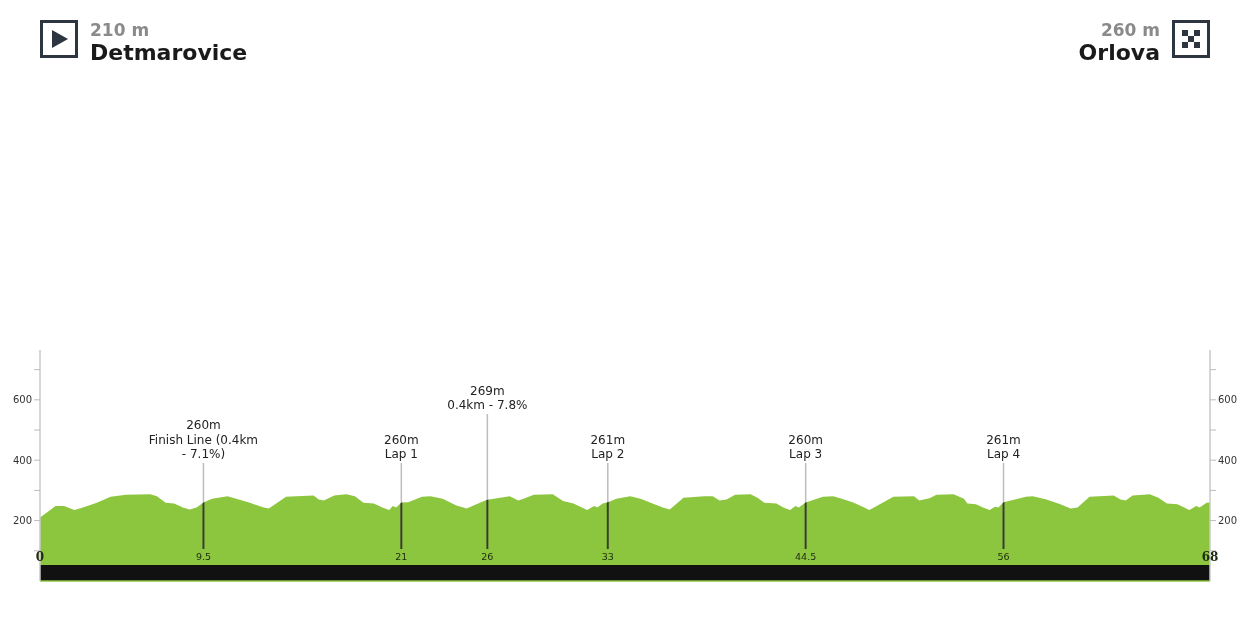 This screenshot has height=625, width=1250. Describe the element at coordinates (806, 557) in the screenshot. I see `x-tick-label: 44.5` at that location.